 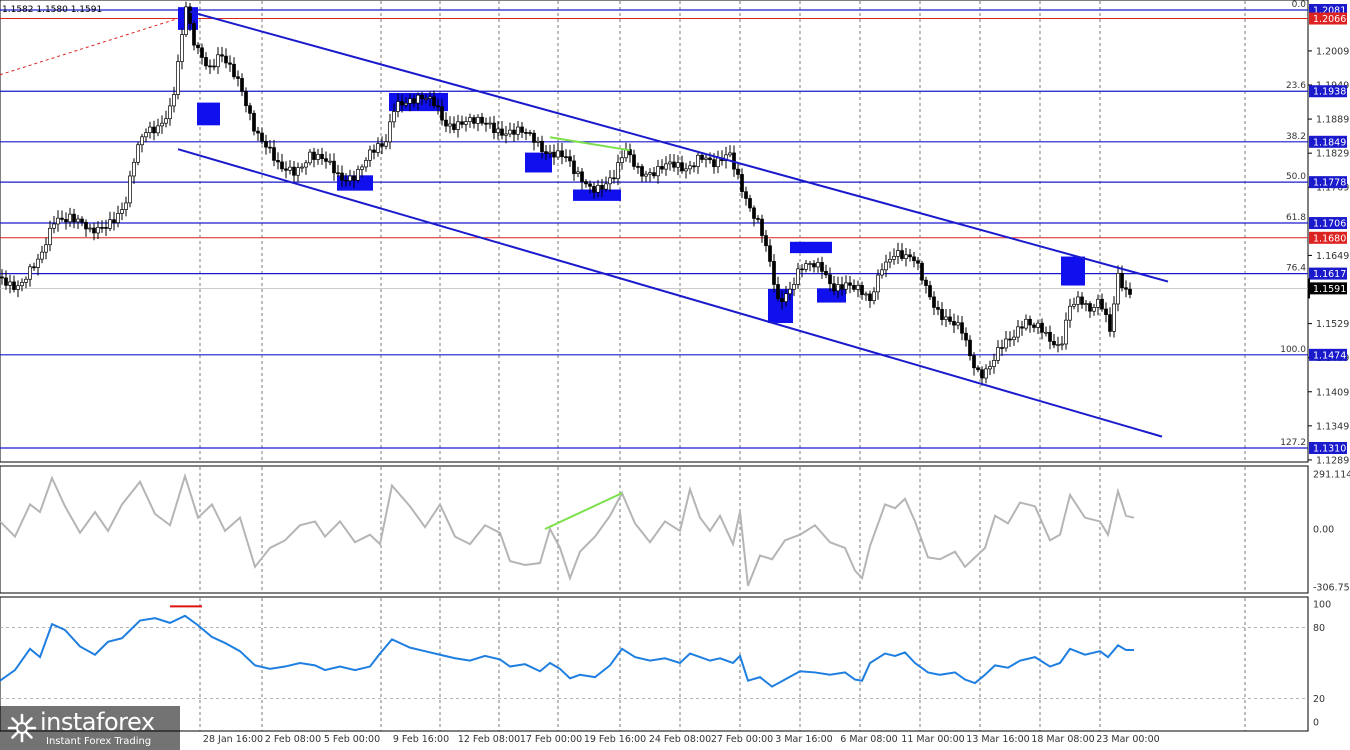 What do you see at coordinates (1322, 605) in the screenshot?
I see `rsi-tick-label: 100` at bounding box center [1322, 605].